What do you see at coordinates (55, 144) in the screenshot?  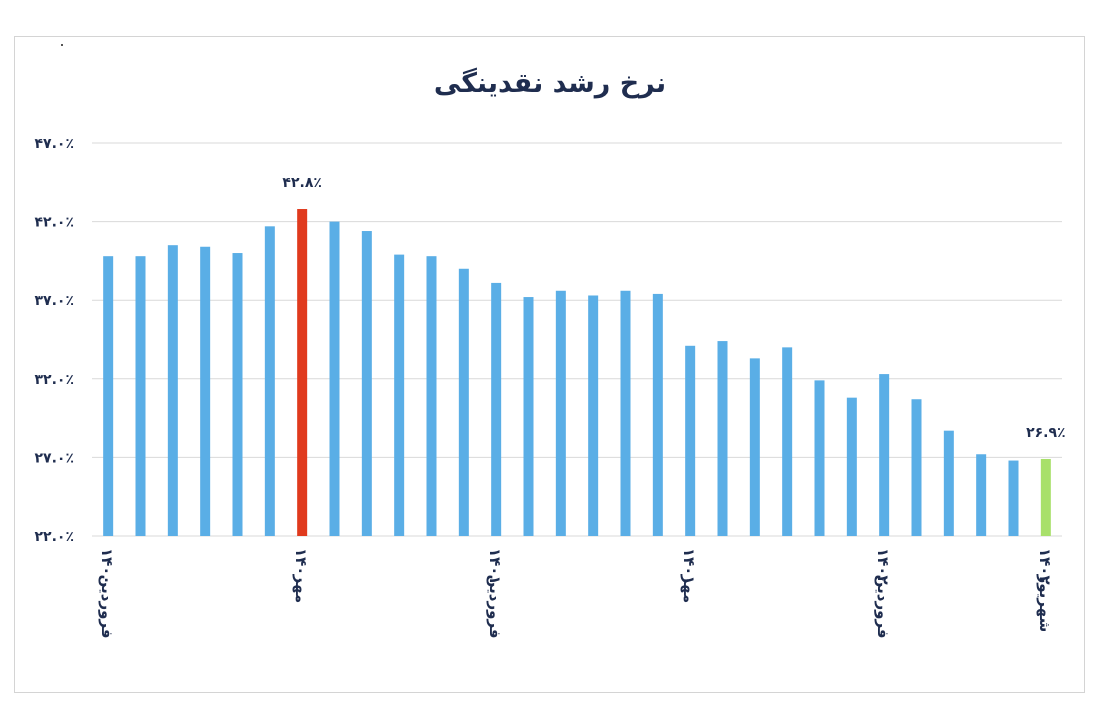 I see `y-tick-label: ۴۷.۰٪` at bounding box center [55, 144].